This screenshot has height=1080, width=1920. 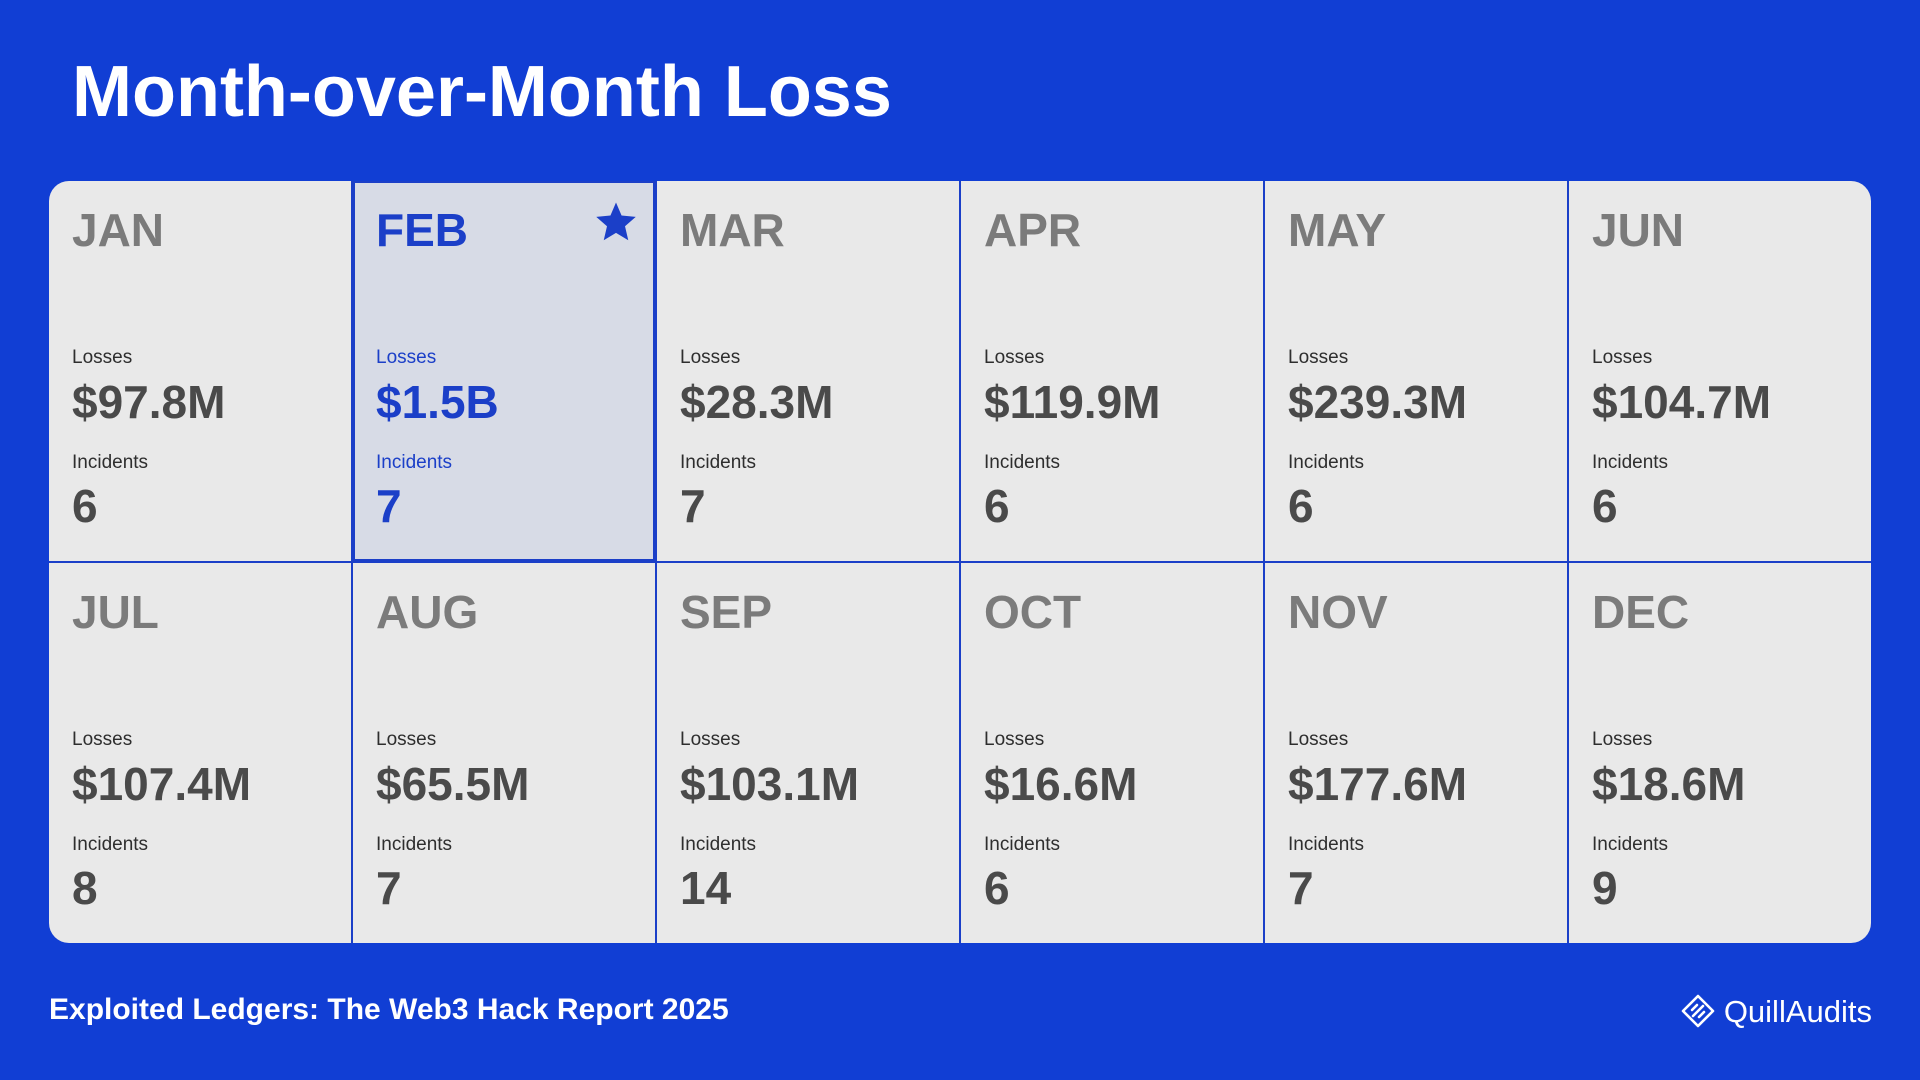 What do you see at coordinates (1378, 402) in the screenshot?
I see `losses-value: $239.3M` at bounding box center [1378, 402].